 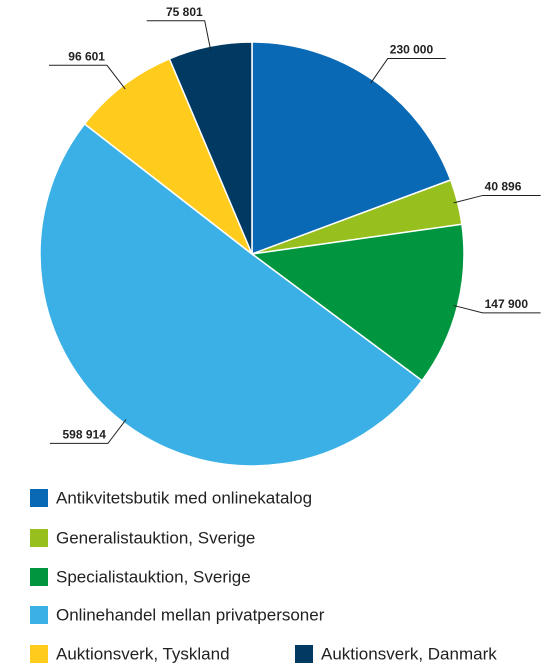 I want to click on legend-label: Specialistauktion, Sverige, so click(x=153, y=576).